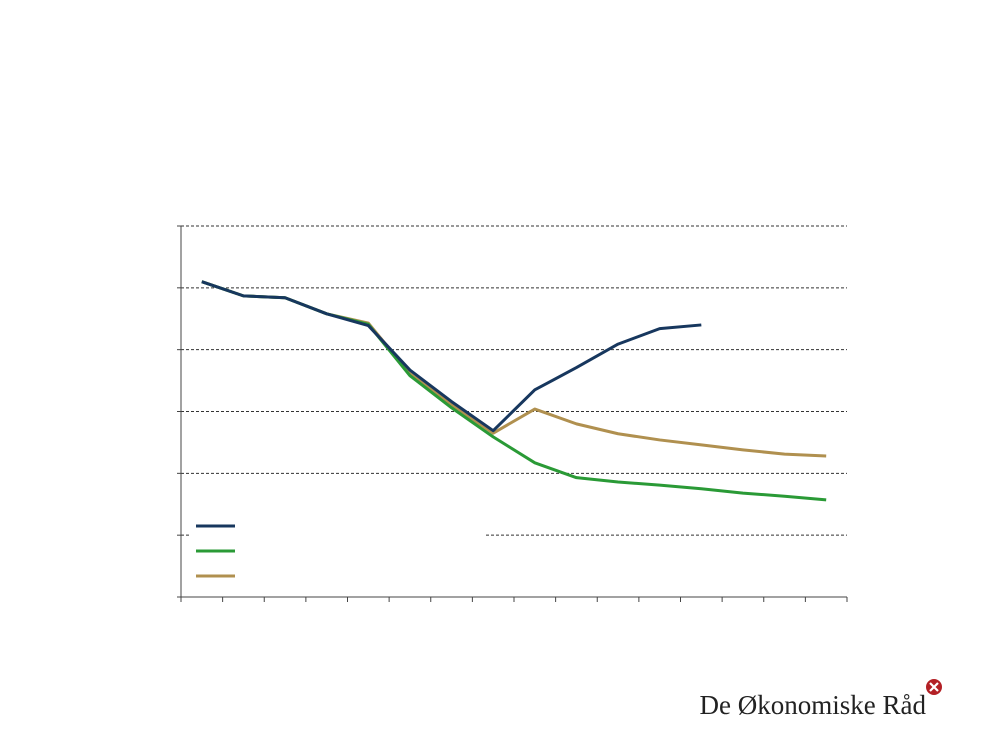 This screenshot has width=1000, height=750. I want to click on logo-text: De Økonomiske Råd, so click(813, 705).